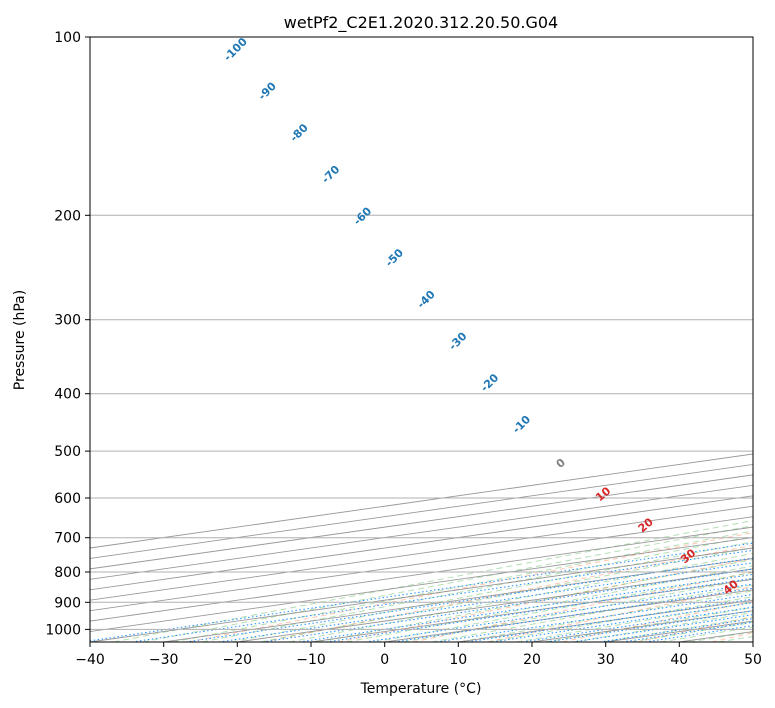 The height and width of the screenshot is (708, 775). Describe the element at coordinates (90, 660) in the screenshot. I see `x-tick-label: −40` at that location.